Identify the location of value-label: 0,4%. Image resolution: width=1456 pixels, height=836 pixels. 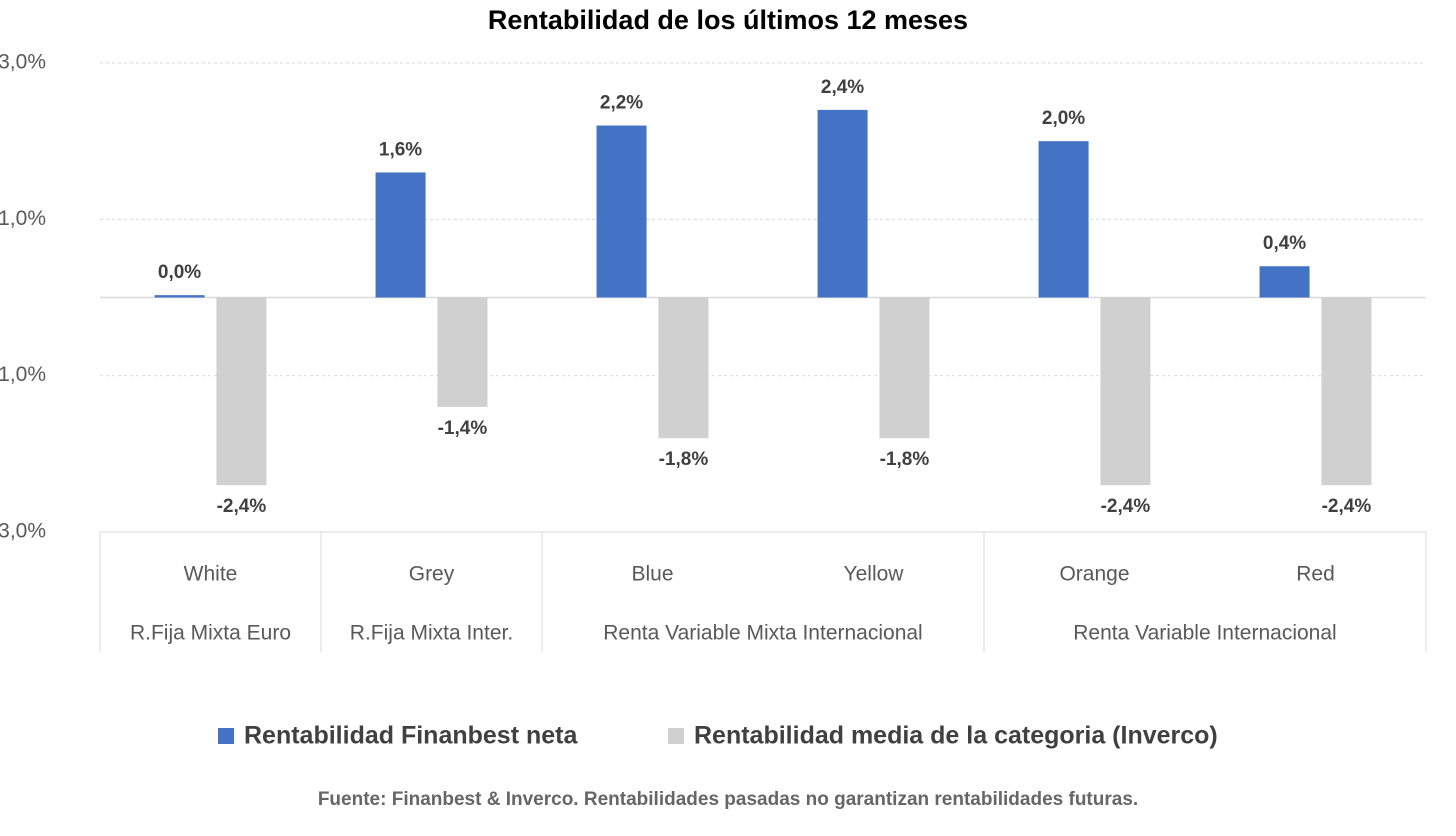
(1284, 243).